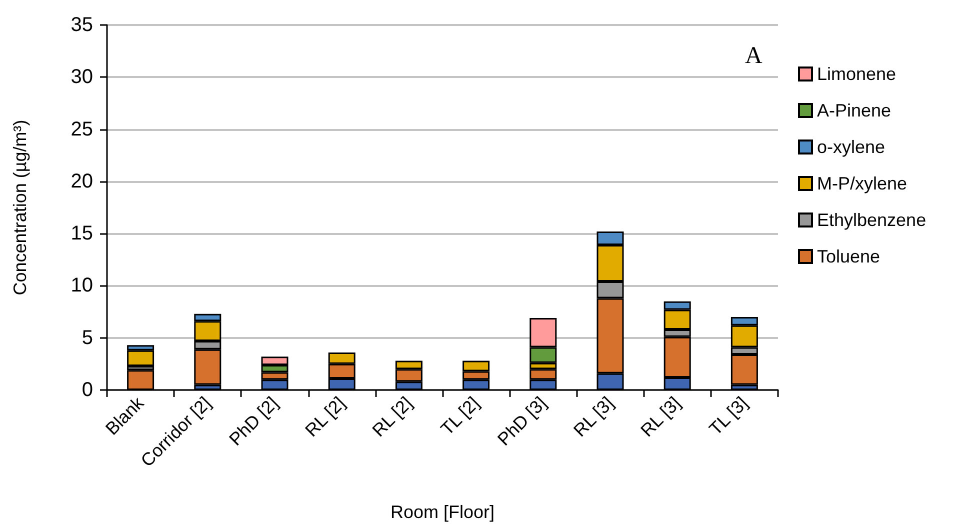 The image size is (965, 529). I want to click on y-tick-label: 35, so click(81, 25).